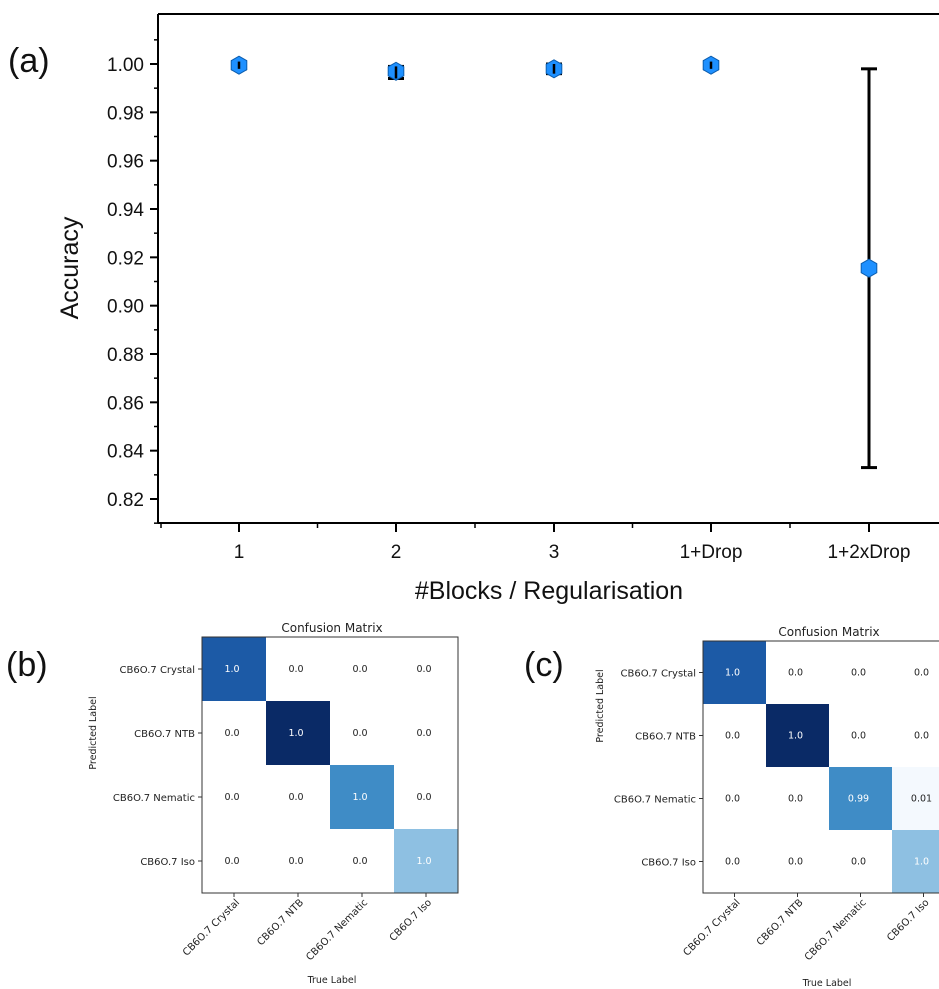  What do you see at coordinates (711, 65) in the screenshot?
I see `data-point-1+Drop` at bounding box center [711, 65].